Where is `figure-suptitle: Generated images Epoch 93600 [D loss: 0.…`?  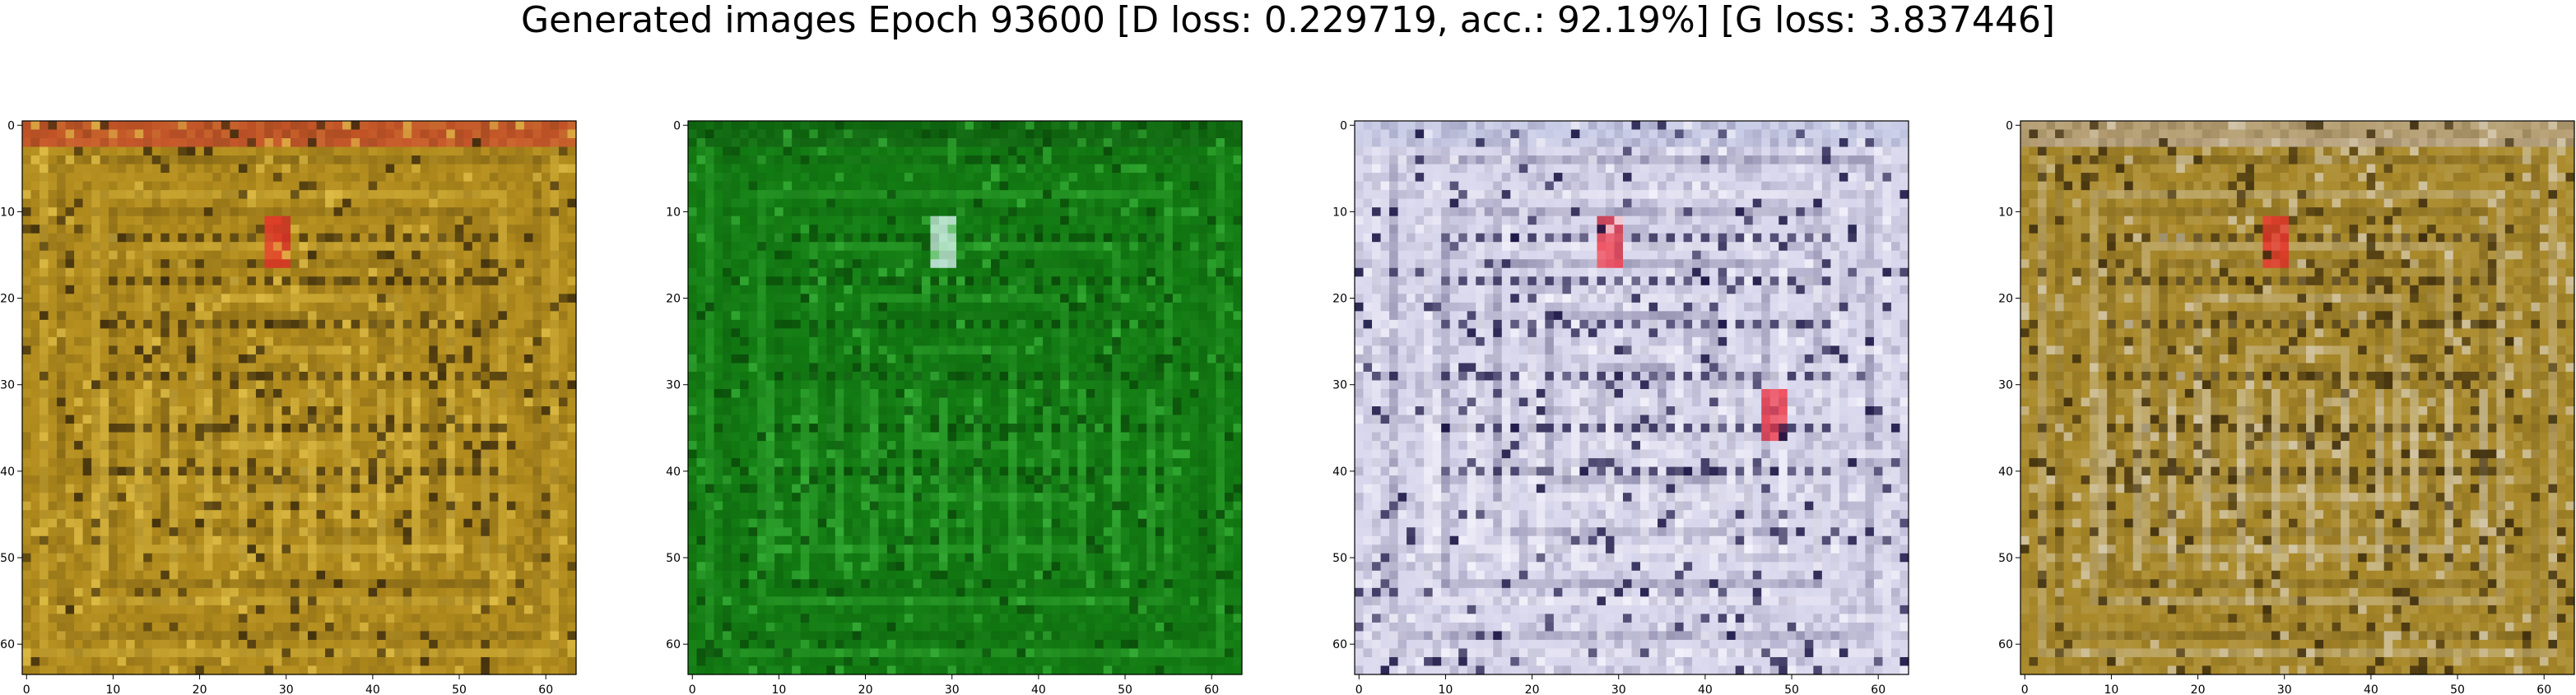
figure-suptitle: Generated images Epoch 93600 [D loss: 0.… is located at coordinates (1288, 20).